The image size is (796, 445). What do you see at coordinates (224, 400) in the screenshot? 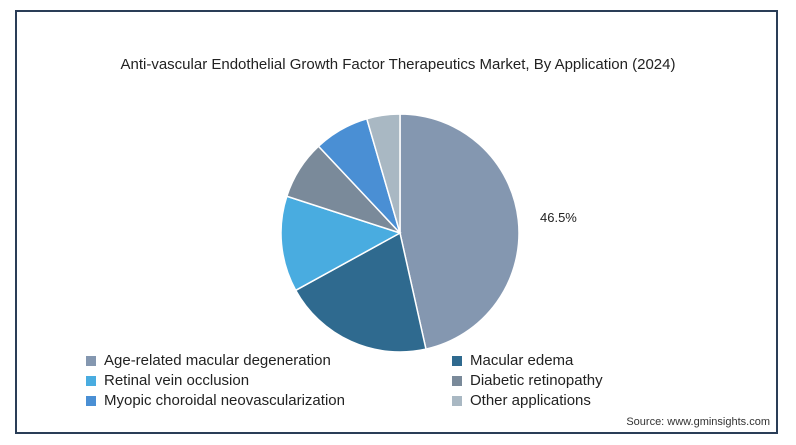
I see `legend-label: Myopic choroidal neovascularization` at bounding box center [224, 400].